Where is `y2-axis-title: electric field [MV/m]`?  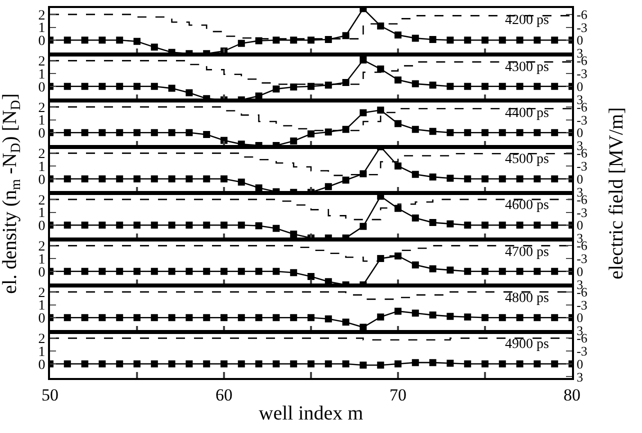
y2-axis-title: electric field [MV/m] is located at coordinates (616, 193).